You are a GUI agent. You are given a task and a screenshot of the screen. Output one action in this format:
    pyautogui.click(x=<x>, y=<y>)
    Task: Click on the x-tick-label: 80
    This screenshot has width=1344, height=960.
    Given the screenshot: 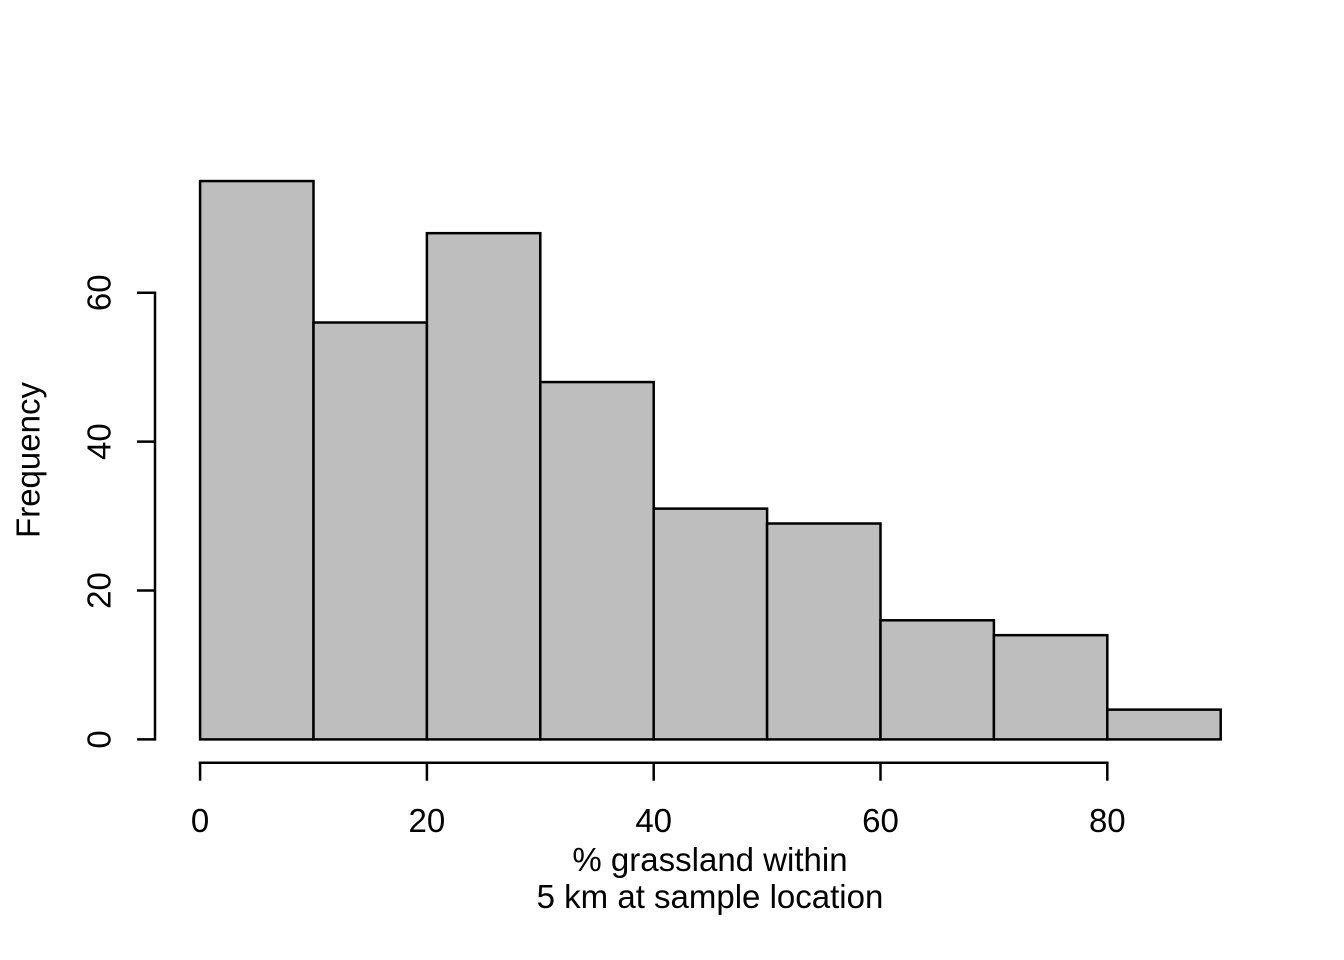 What is the action you would take?
    pyautogui.click(x=1107, y=820)
    